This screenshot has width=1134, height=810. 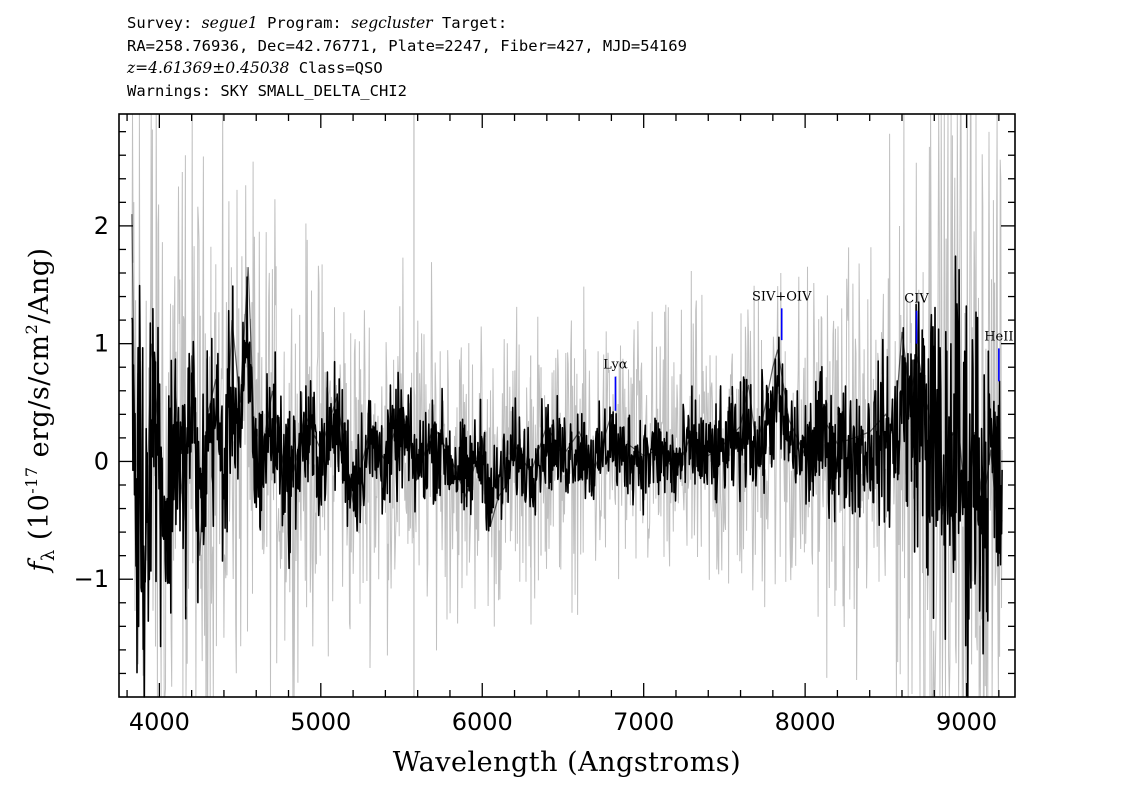 What do you see at coordinates (407, 68) in the screenshot?
I see `header-line-redshift: z=4.61369±0.45038 Class=QSO` at bounding box center [407, 68].